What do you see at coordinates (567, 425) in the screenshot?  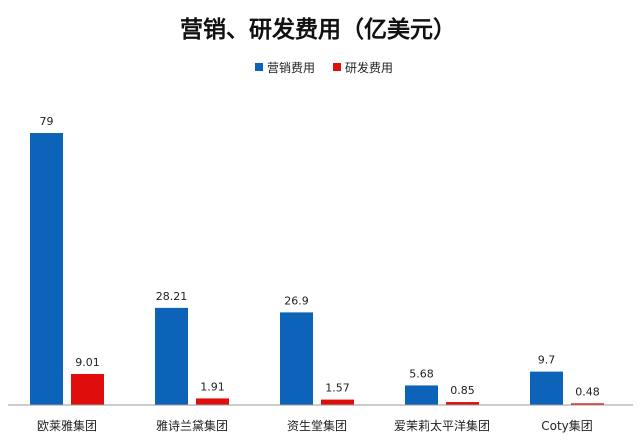 I see `x-tick-label-4: Coty集团` at bounding box center [567, 425].